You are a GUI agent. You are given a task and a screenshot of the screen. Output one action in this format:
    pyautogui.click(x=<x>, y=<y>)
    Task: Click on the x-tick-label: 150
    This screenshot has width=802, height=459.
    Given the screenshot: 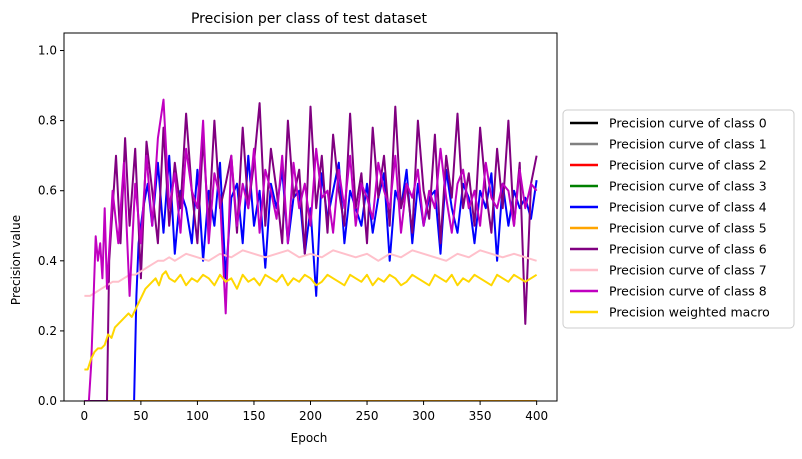 What is the action you would take?
    pyautogui.click(x=254, y=416)
    